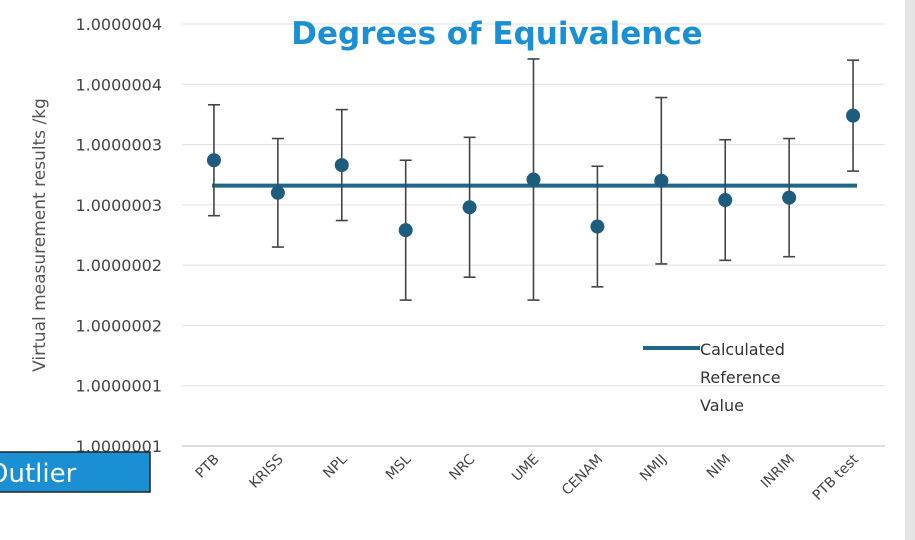  Describe the element at coordinates (40, 235) in the screenshot. I see `y-axis-label: Virtual measurement results /kg` at that location.